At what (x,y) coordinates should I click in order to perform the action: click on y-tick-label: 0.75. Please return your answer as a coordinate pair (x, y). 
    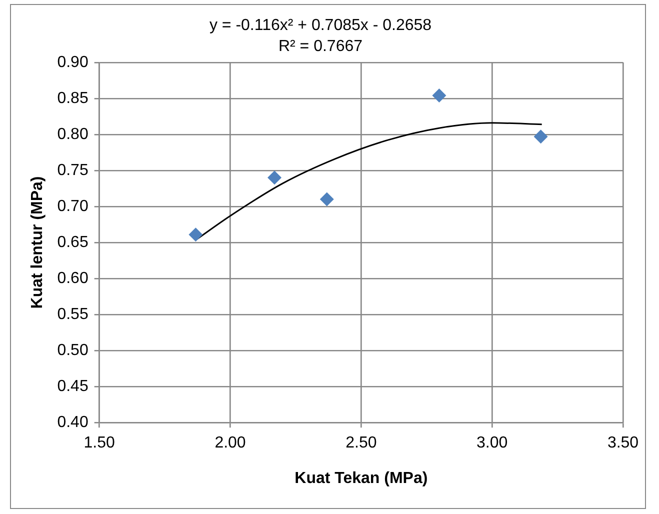
    Looking at the image, I should click on (72, 170).